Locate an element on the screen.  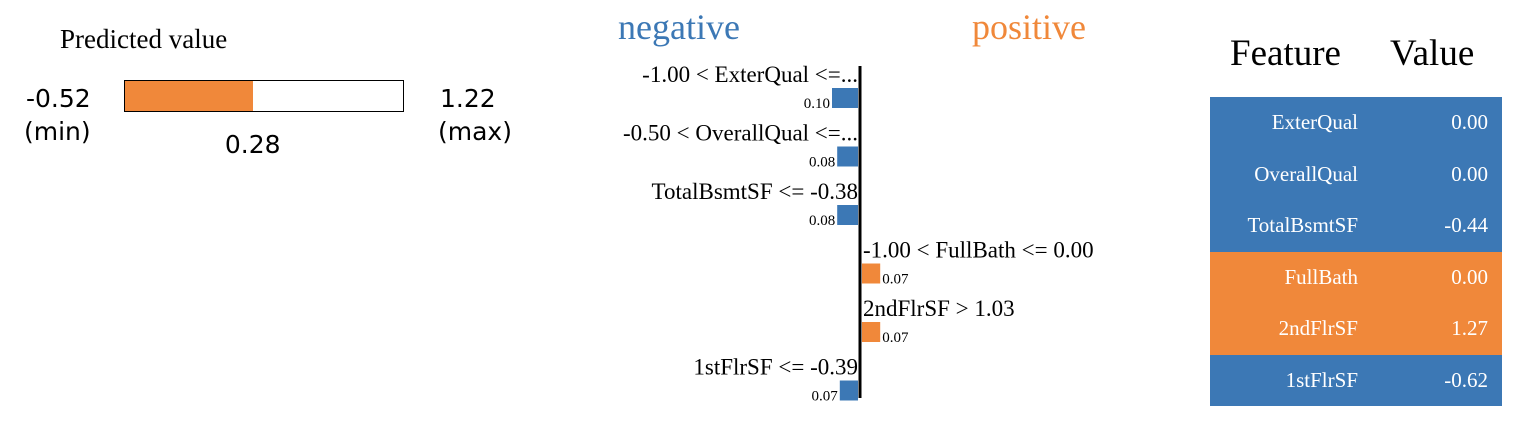
feature-row: TotalBsmtSF -0.44 is located at coordinates (1356, 226).